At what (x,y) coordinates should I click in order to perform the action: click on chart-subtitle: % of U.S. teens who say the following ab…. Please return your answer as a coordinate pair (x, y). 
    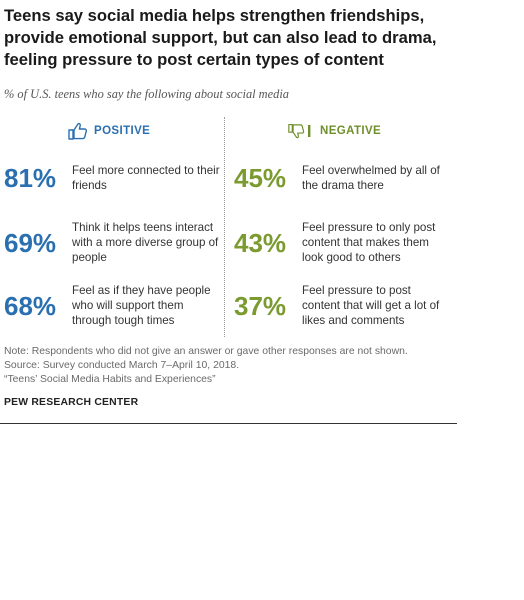
    Looking at the image, I should click on (146, 94).